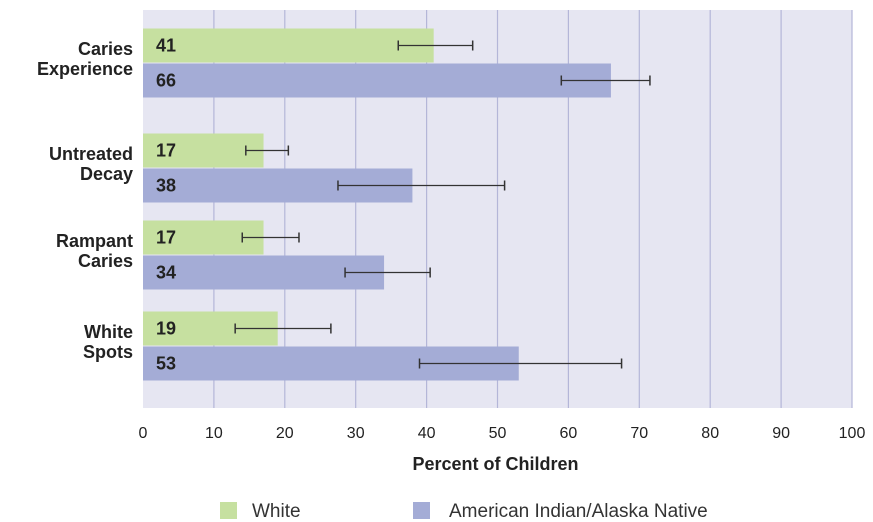 The height and width of the screenshot is (522, 873). I want to click on legend-swatch-white, so click(228, 510).